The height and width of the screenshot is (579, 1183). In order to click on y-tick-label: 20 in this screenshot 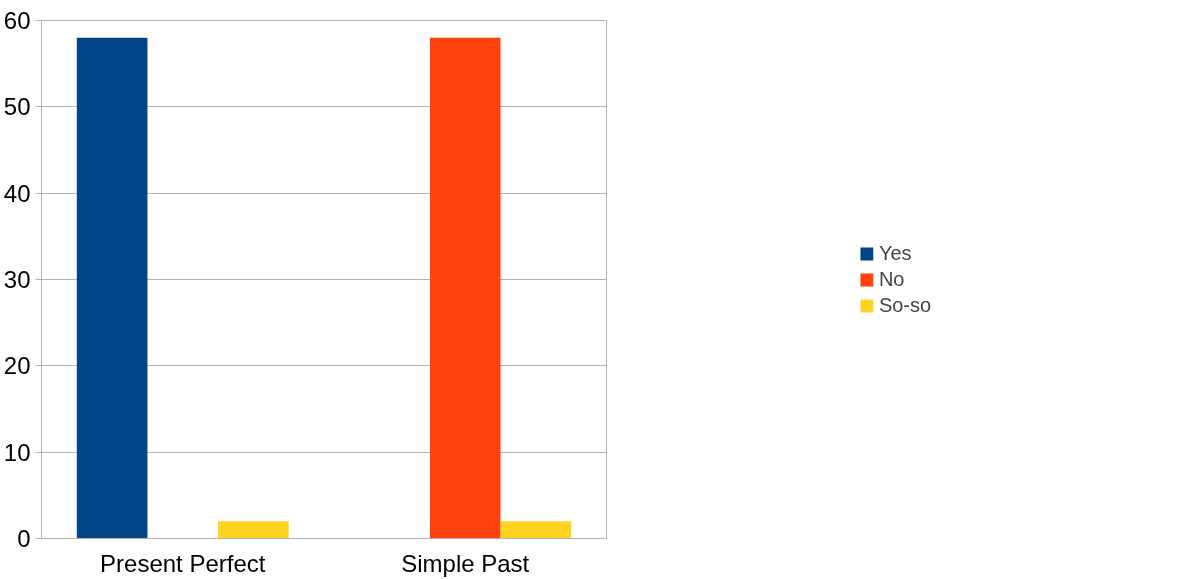, I will do `click(17, 366)`.